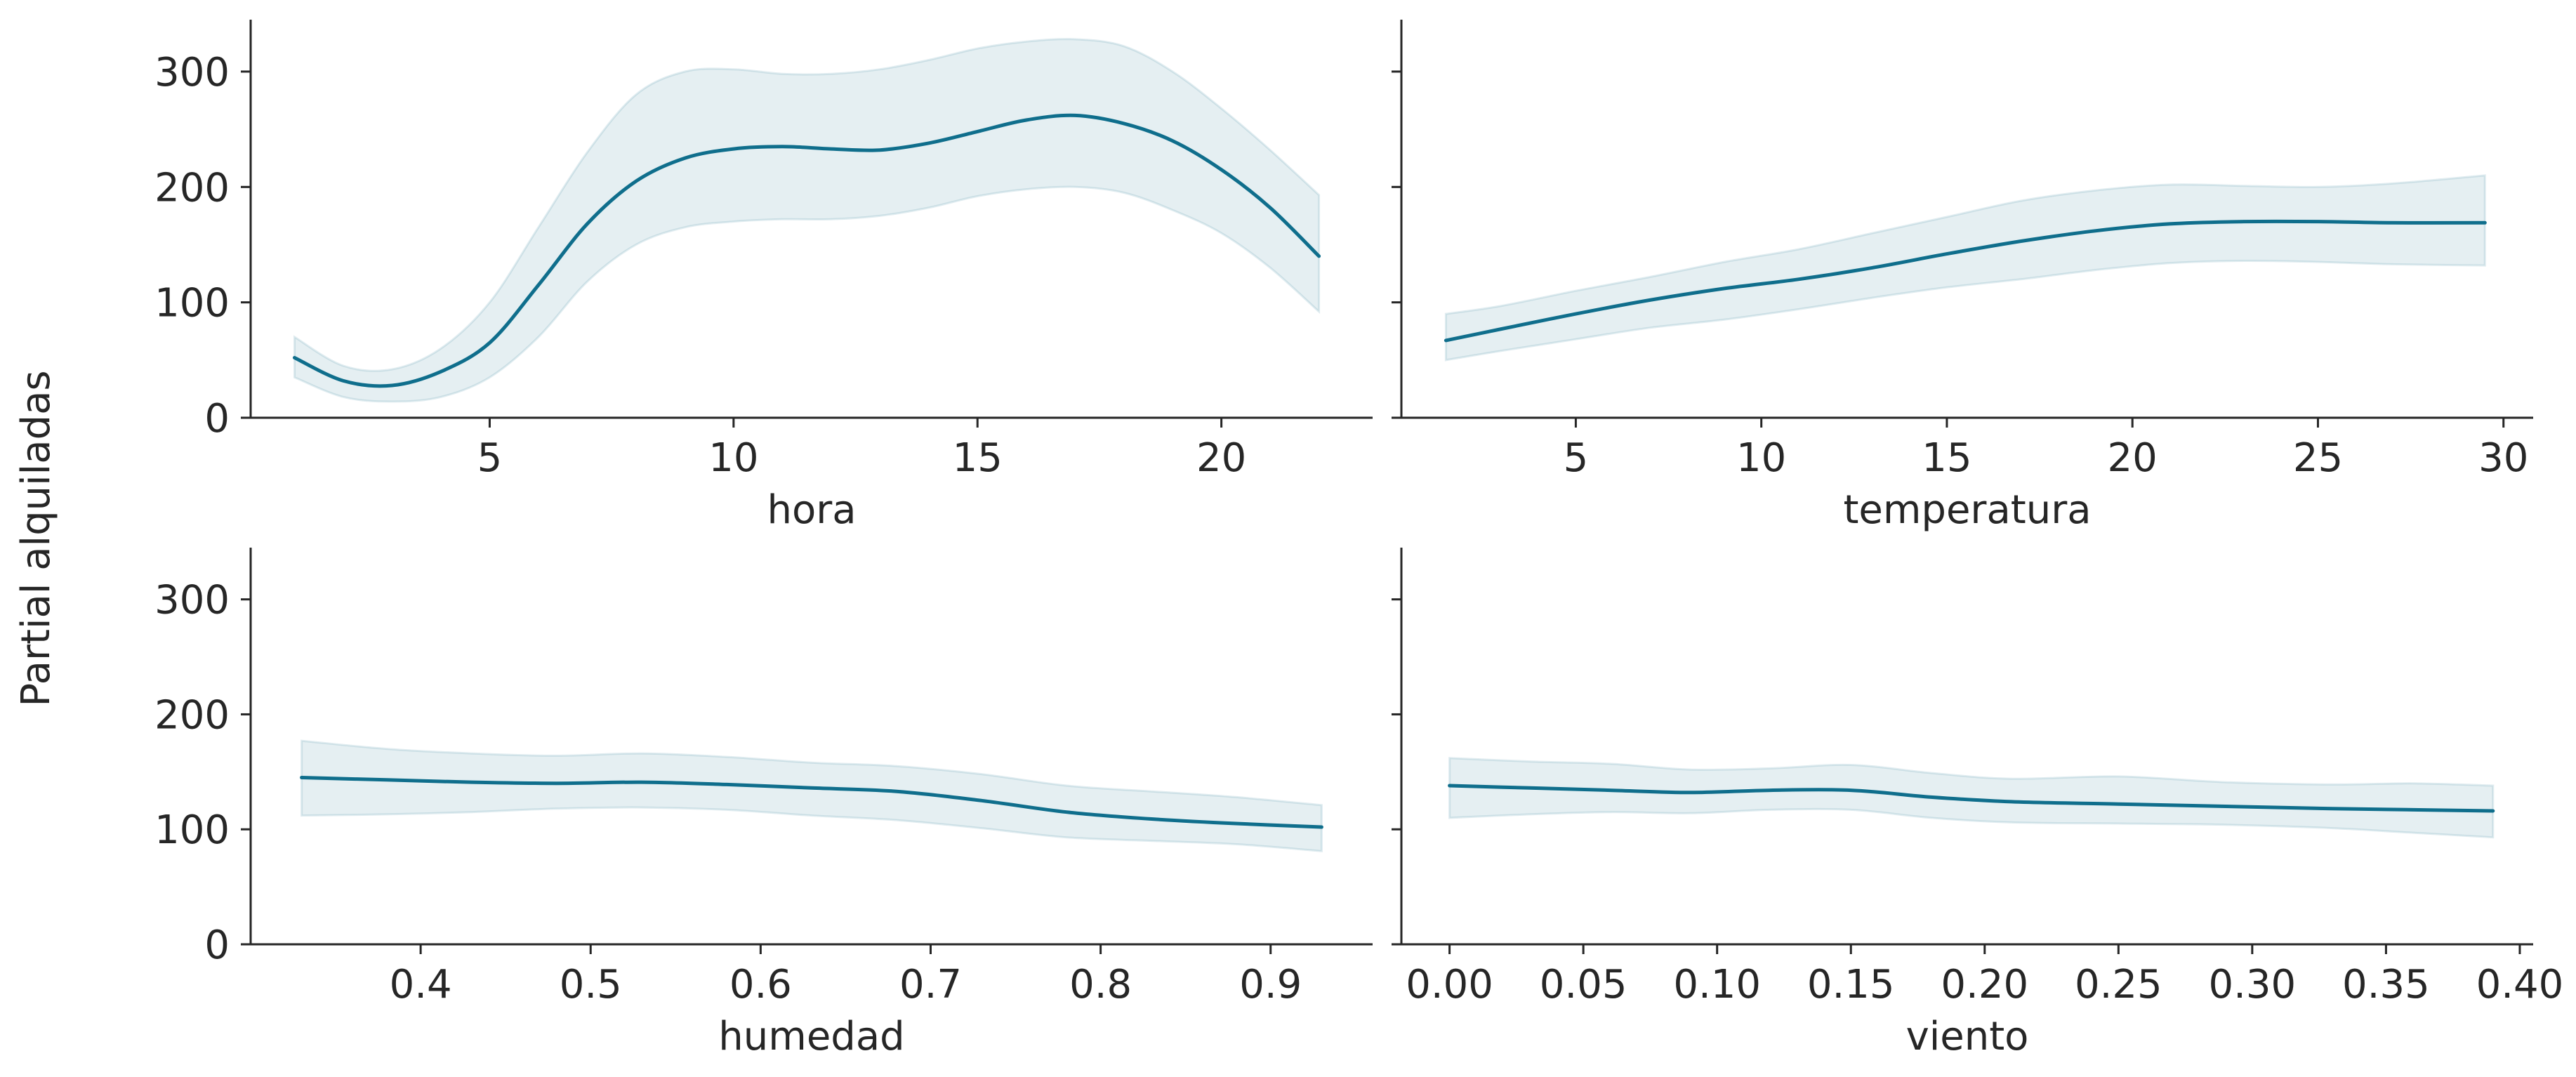 Image resolution: width=2576 pixels, height=1077 pixels. I want to click on x-tick-label: 0.8, so click(1100, 984).